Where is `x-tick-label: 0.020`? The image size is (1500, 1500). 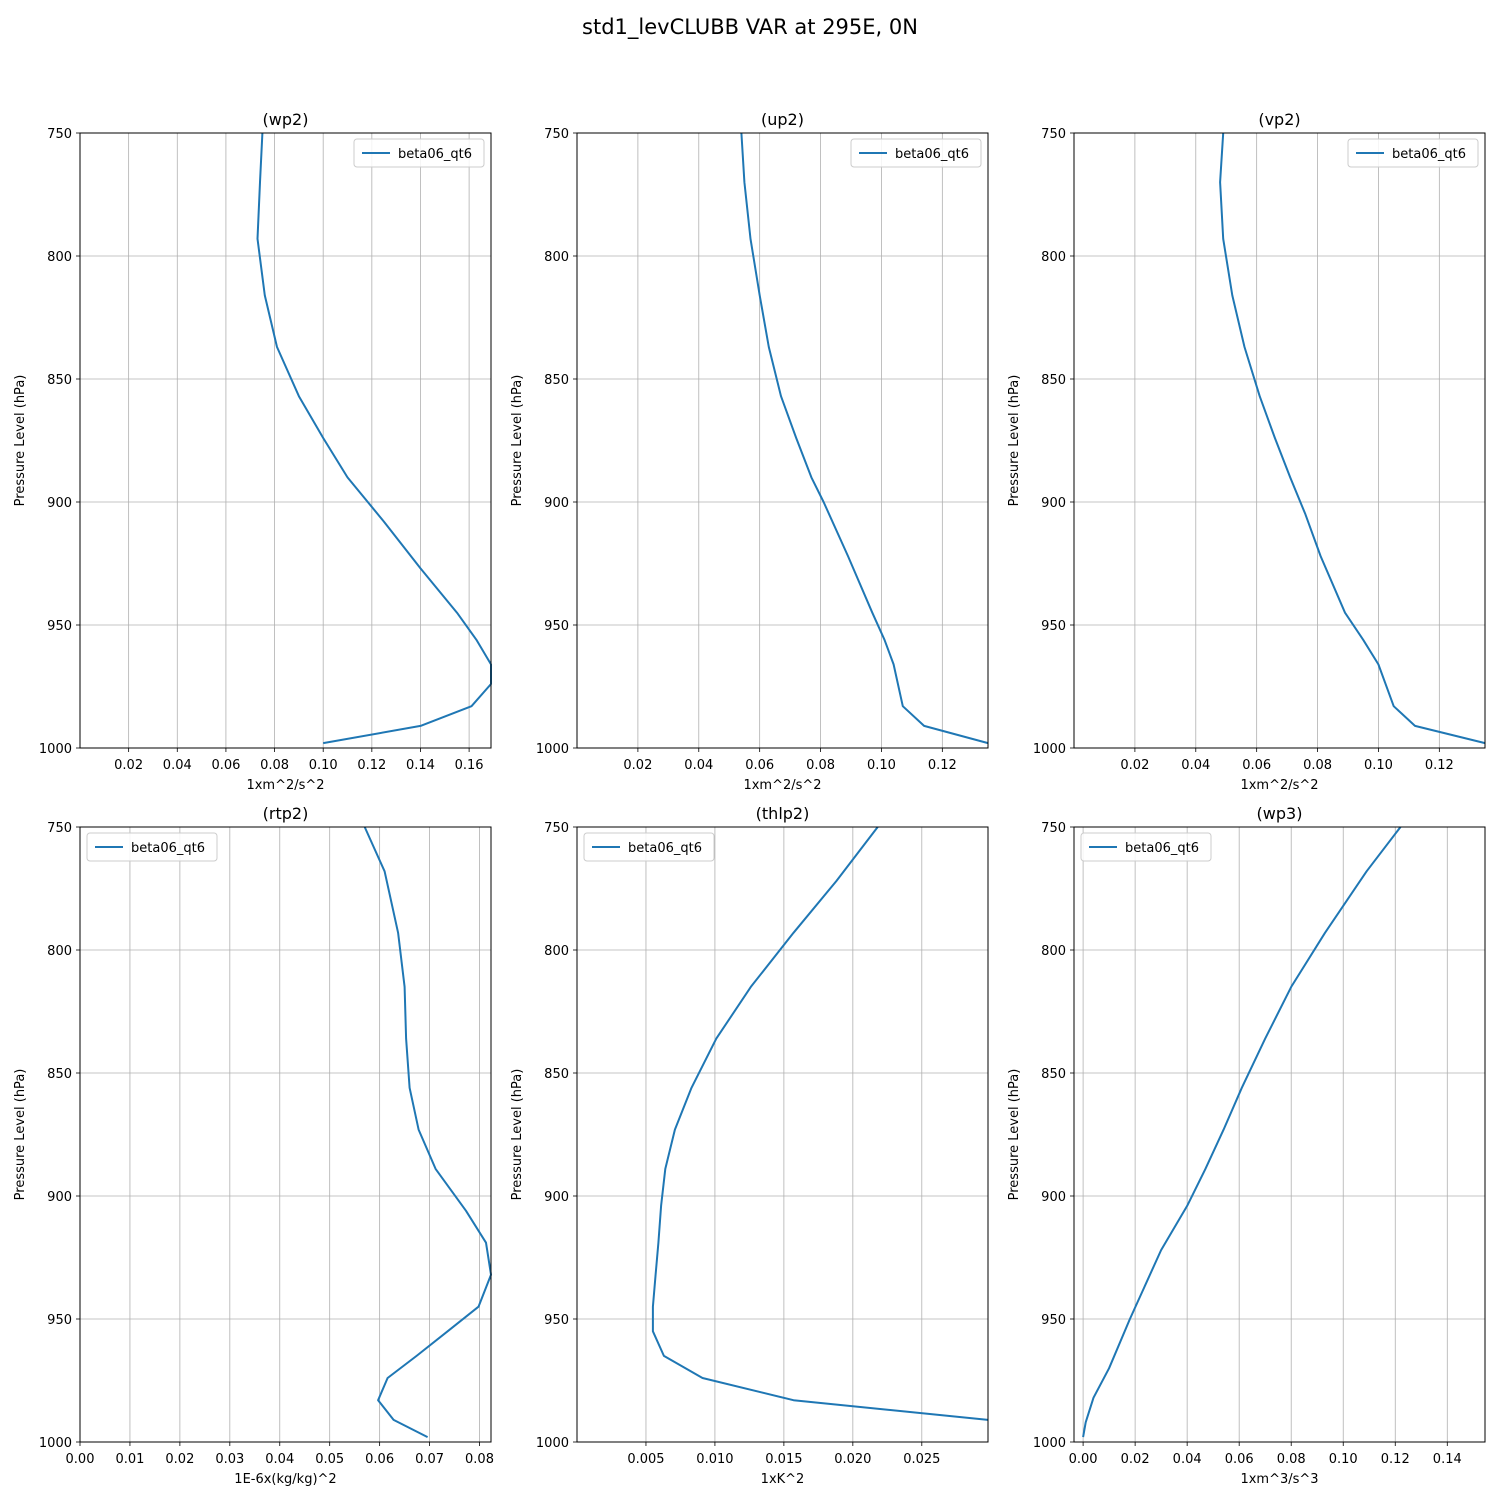
x-tick-label: 0.020 is located at coordinates (852, 1459).